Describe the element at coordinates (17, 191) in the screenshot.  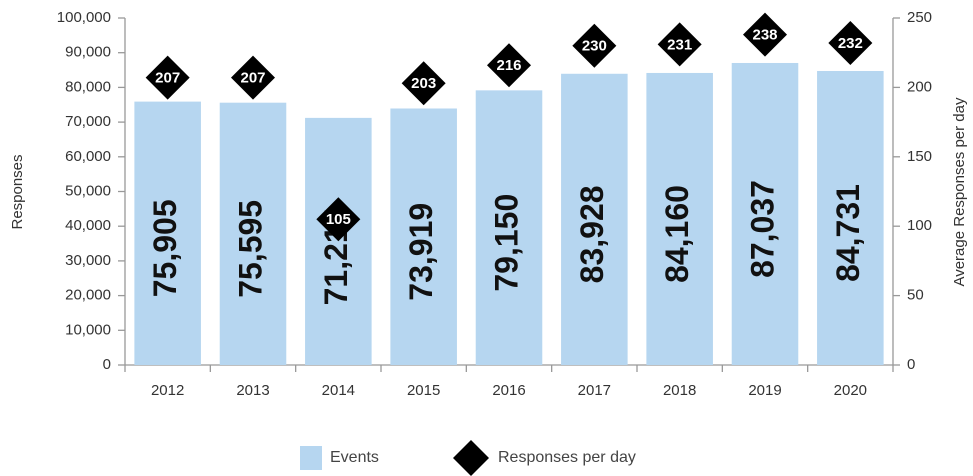
I see `y-axis-title: Responses` at that location.